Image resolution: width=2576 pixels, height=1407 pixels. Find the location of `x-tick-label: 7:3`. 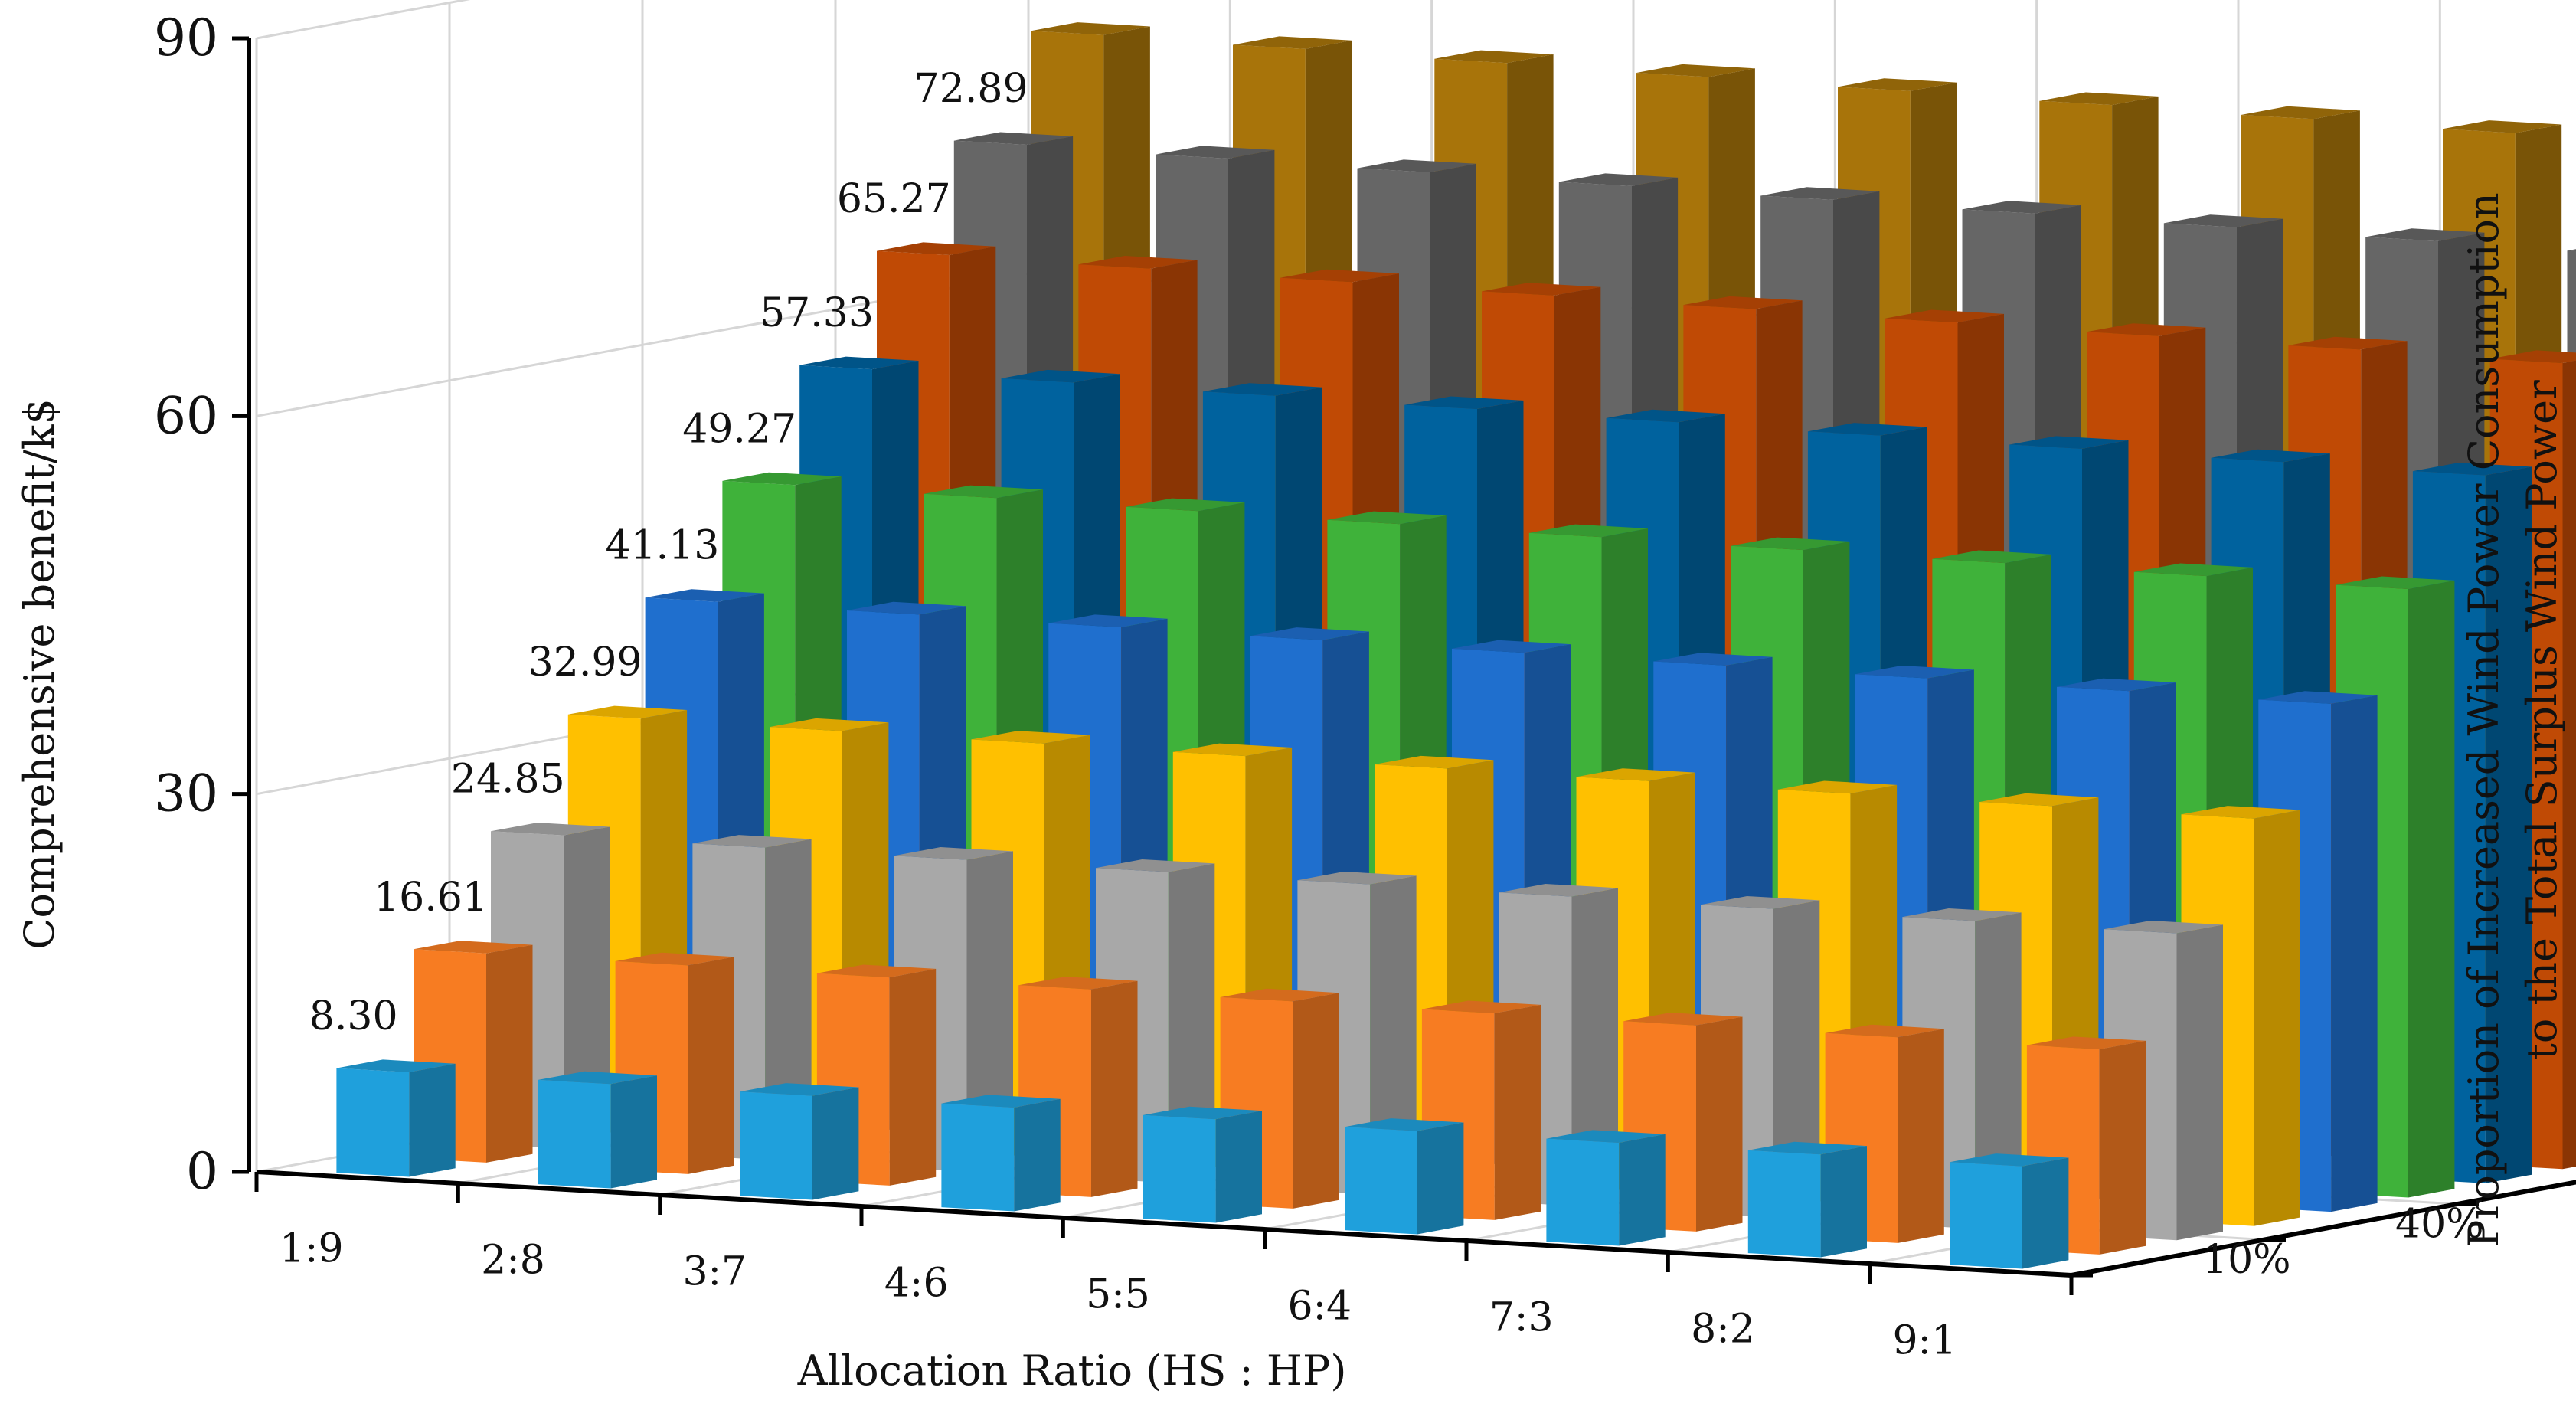

x-tick-label: 7:3 is located at coordinates (1521, 1318).